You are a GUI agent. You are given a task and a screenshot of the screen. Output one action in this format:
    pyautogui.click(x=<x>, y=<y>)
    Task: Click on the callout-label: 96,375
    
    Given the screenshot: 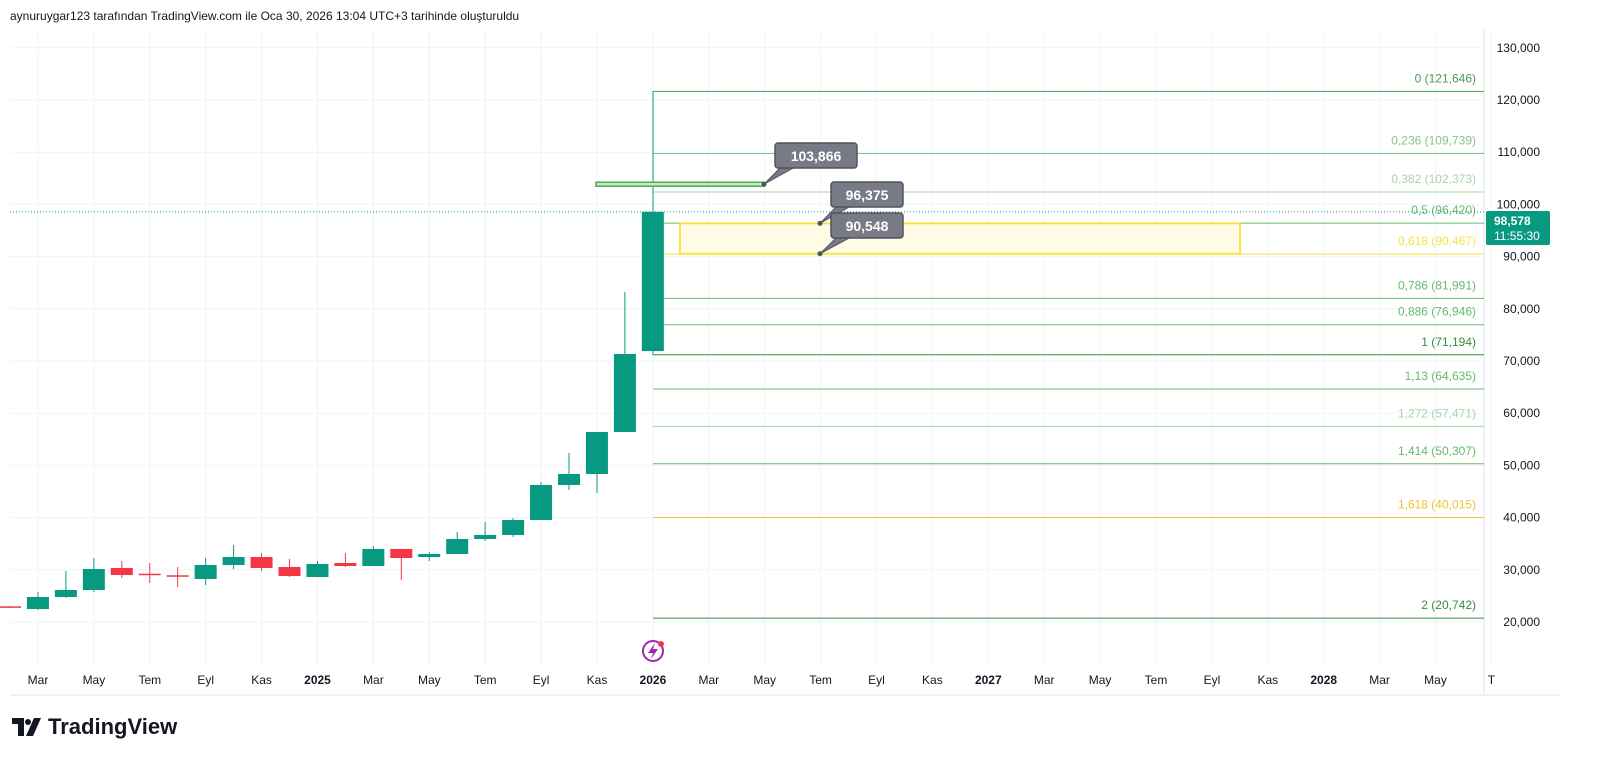 What is the action you would take?
    pyautogui.click(x=867, y=195)
    